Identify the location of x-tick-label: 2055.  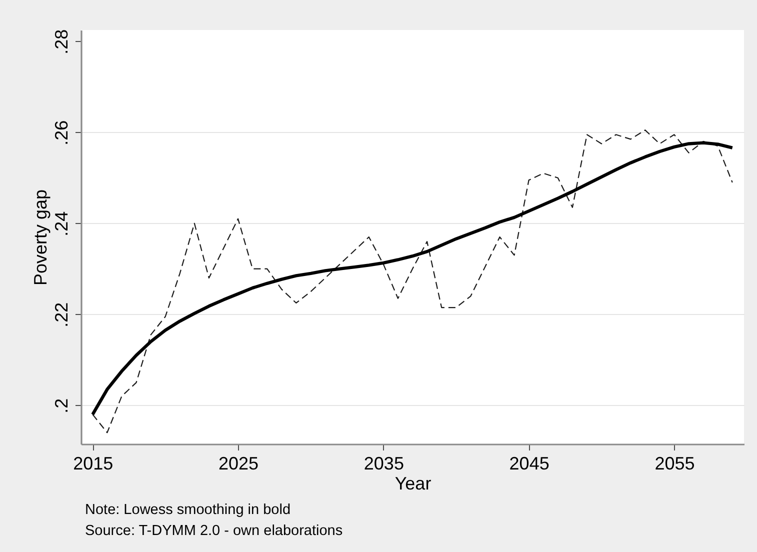
(674, 464).